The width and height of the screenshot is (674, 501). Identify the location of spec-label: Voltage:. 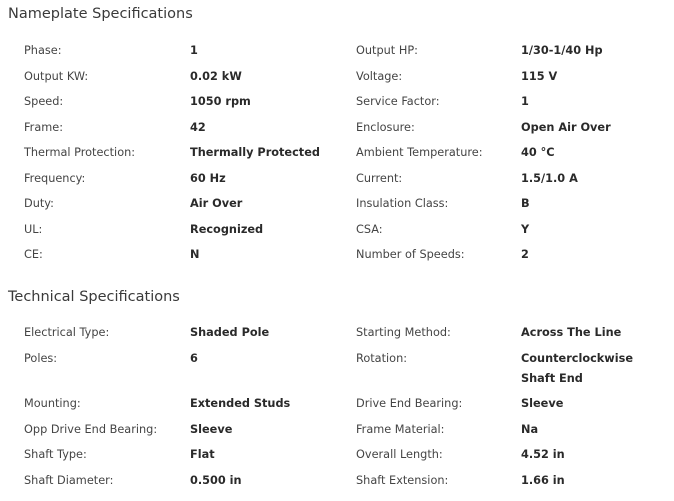
(379, 76).